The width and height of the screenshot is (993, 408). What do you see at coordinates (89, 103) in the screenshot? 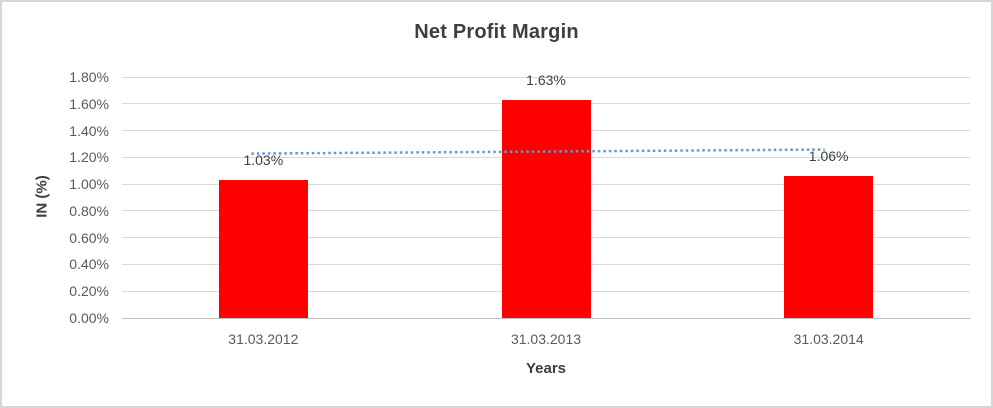
I see `y-axis-tick-label: 1.60%` at bounding box center [89, 103].